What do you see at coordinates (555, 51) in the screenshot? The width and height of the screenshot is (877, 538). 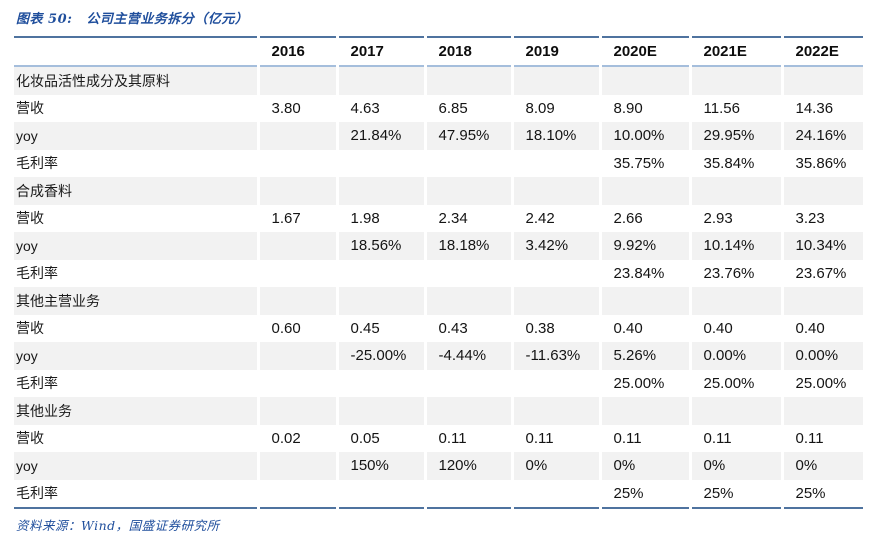 I see `column-header-2019: 2019` at bounding box center [555, 51].